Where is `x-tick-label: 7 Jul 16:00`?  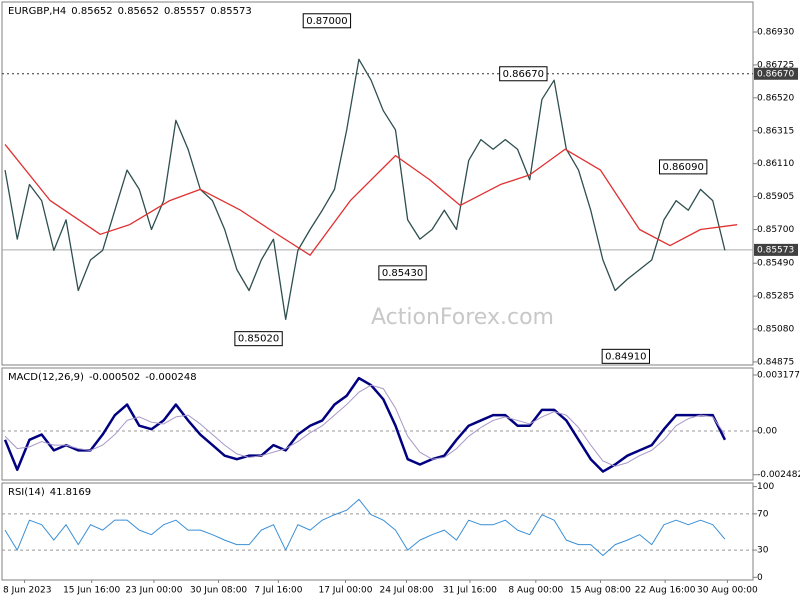 x-tick-label: 7 Jul 16:00 is located at coordinates (278, 591).